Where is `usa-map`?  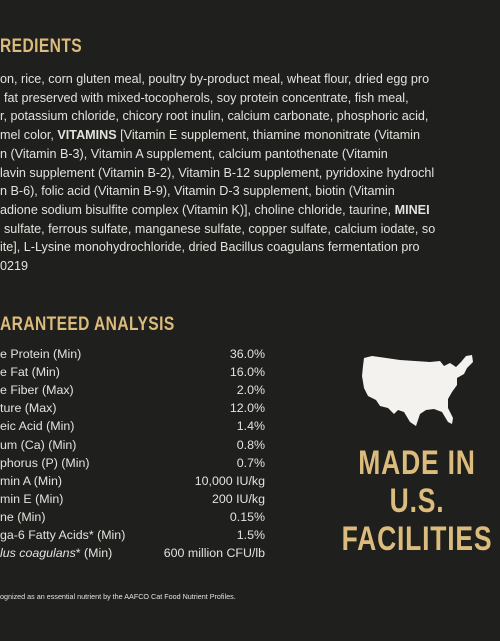 usa-map is located at coordinates (417, 390).